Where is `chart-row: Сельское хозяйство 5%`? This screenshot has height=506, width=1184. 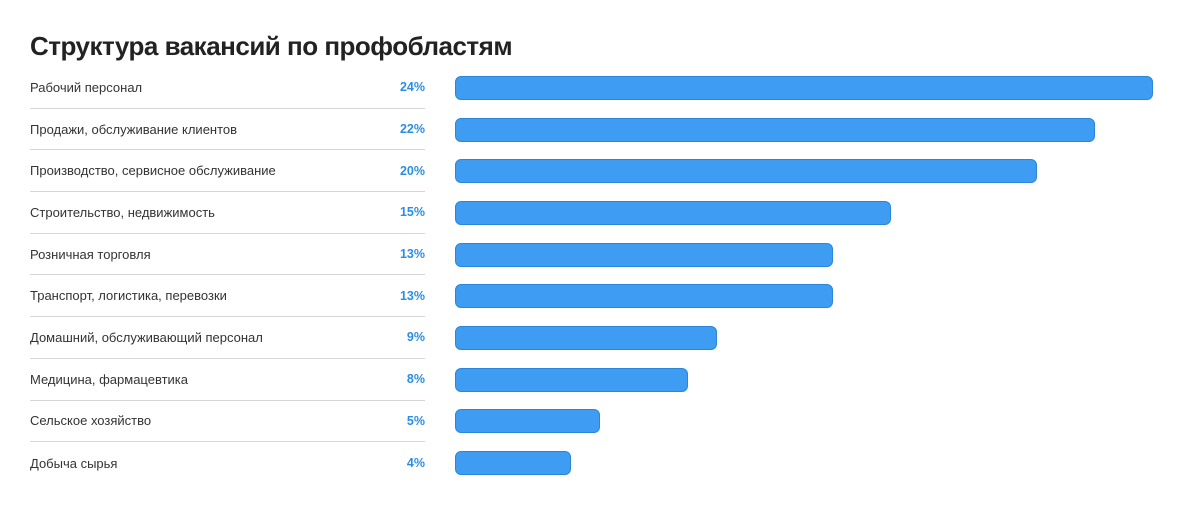 chart-row: Сельское хозяйство 5% is located at coordinates (592, 422).